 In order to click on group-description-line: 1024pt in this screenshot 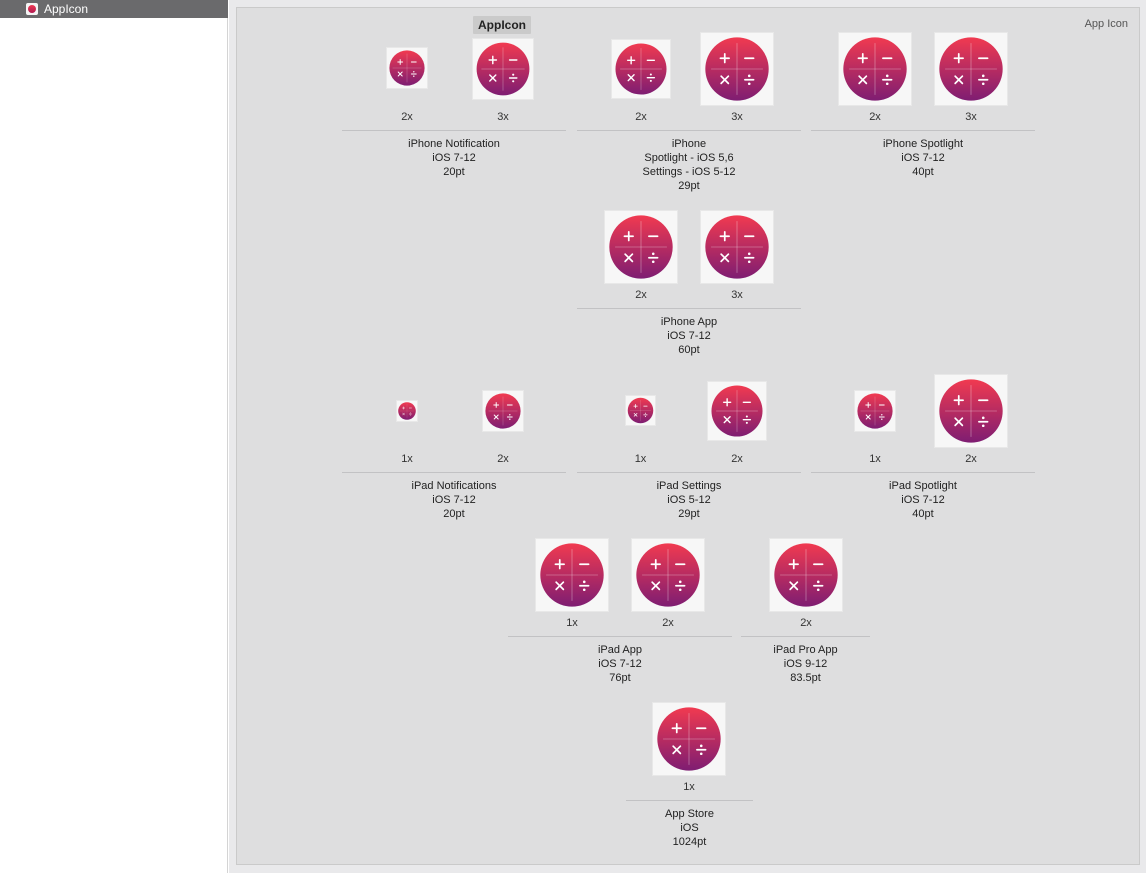, I will do `click(689, 842)`.